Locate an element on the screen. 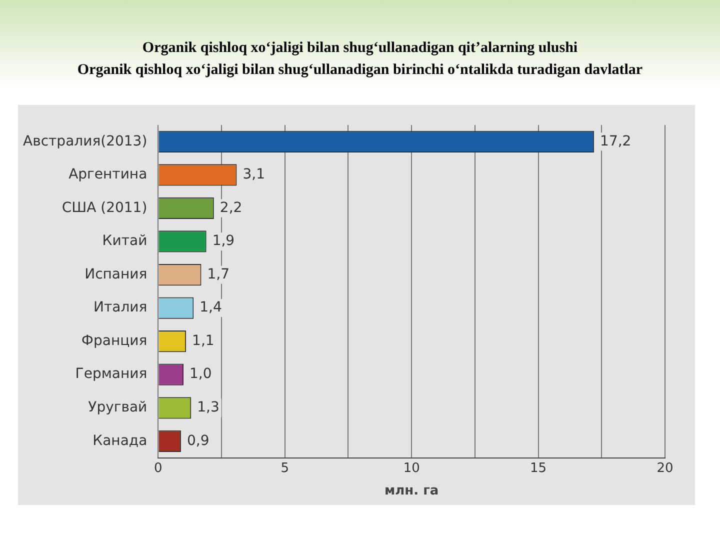 The width and height of the screenshot is (720, 540). y-tick-label: Китай is located at coordinates (125, 241).